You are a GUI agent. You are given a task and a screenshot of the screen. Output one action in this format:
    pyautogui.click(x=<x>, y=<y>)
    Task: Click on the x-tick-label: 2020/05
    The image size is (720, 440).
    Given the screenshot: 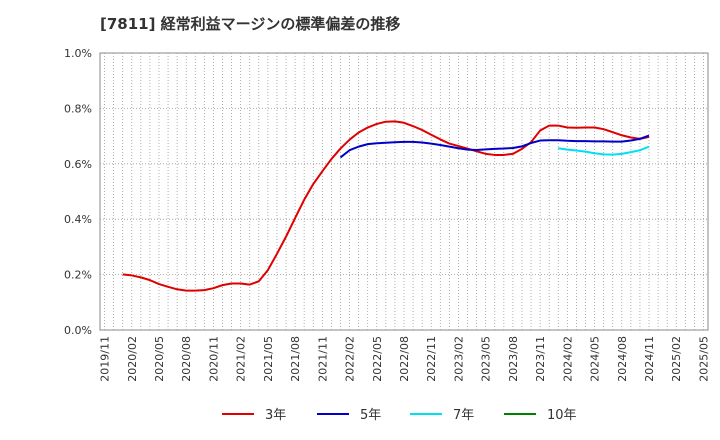 What is the action you would take?
    pyautogui.click(x=159, y=359)
    